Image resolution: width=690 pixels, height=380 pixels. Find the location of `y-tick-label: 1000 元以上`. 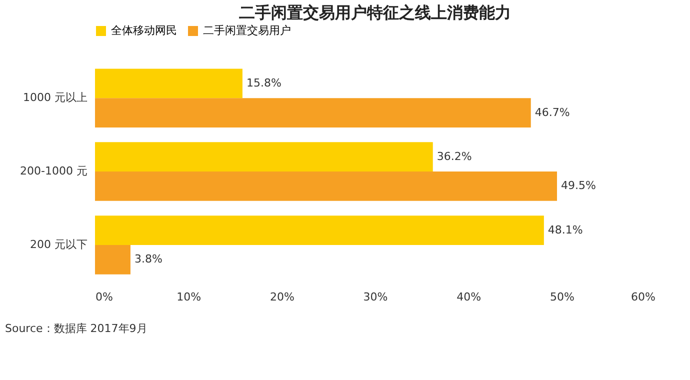

y-tick-label: 1000 元以上 is located at coordinates (55, 97).